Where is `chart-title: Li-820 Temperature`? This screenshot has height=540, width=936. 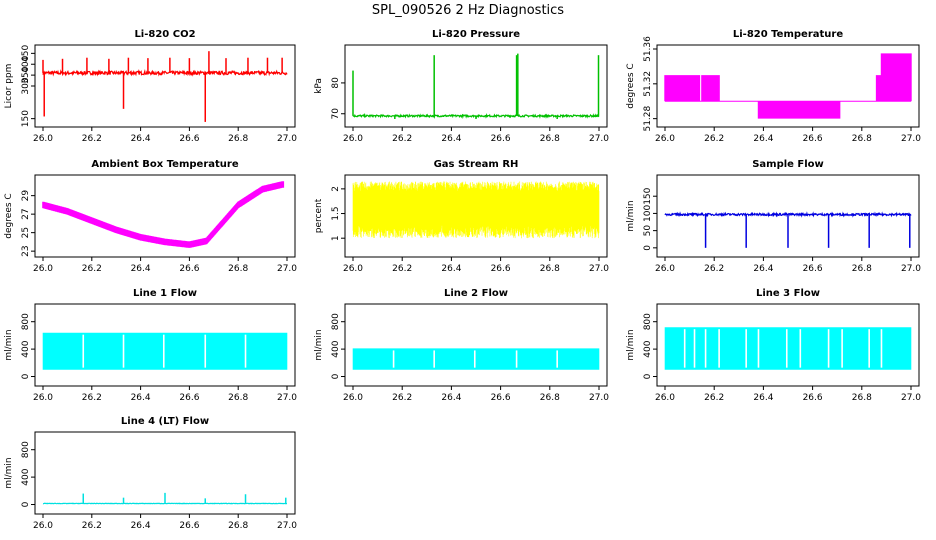
chart-title: Li-820 Temperature is located at coordinates (788, 34).